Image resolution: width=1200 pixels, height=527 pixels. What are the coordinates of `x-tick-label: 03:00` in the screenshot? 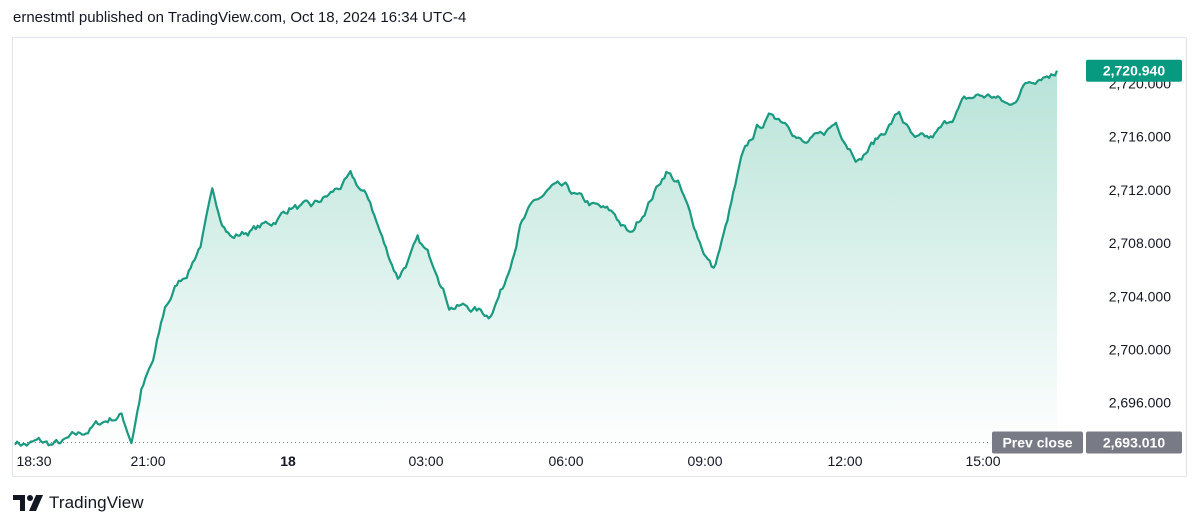 It's located at (425, 461).